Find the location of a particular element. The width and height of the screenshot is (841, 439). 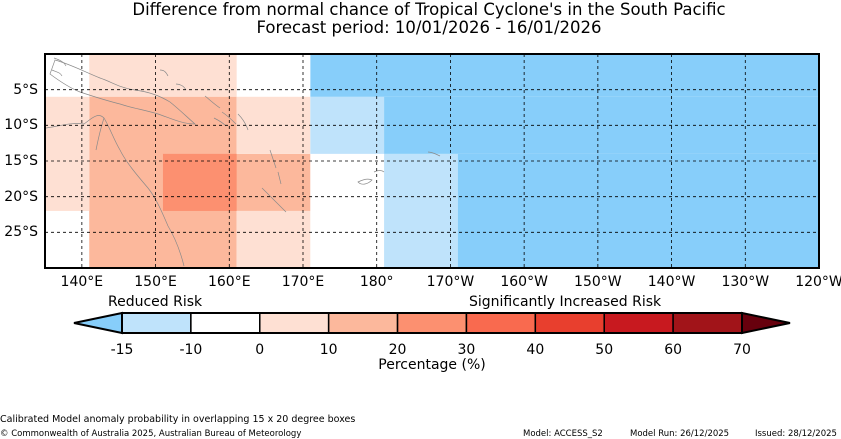

forecast-period: Forecast period: 10/01/2026 - 16/01/2026 is located at coordinates (429, 27).